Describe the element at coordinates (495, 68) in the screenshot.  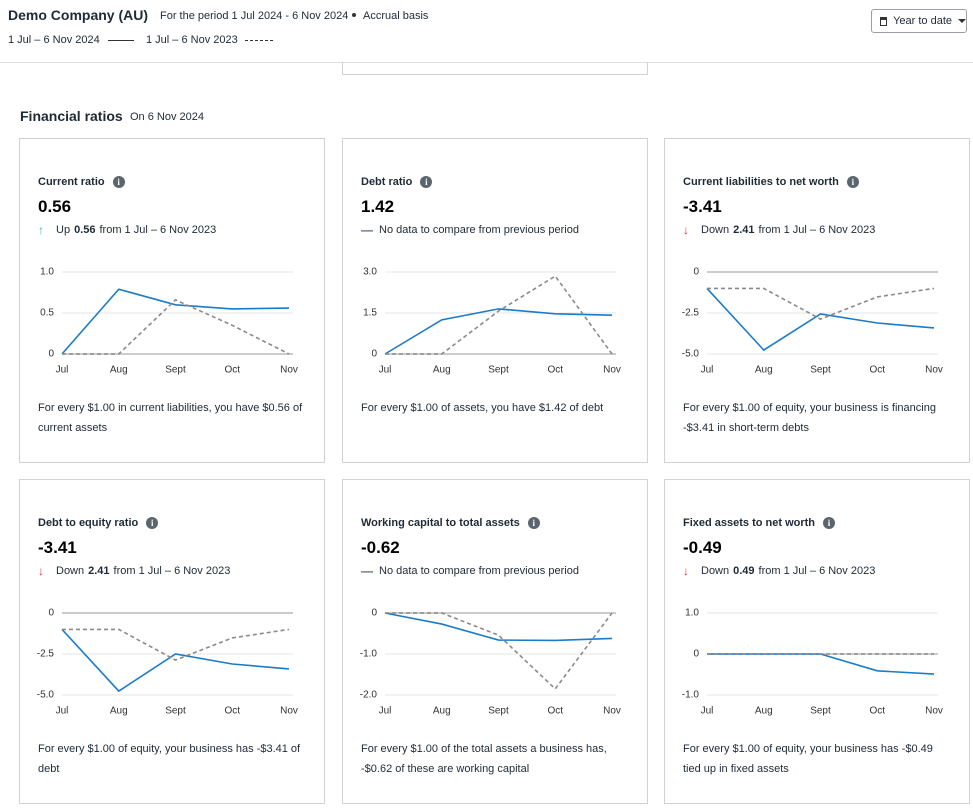
I see `card-remnant` at that location.